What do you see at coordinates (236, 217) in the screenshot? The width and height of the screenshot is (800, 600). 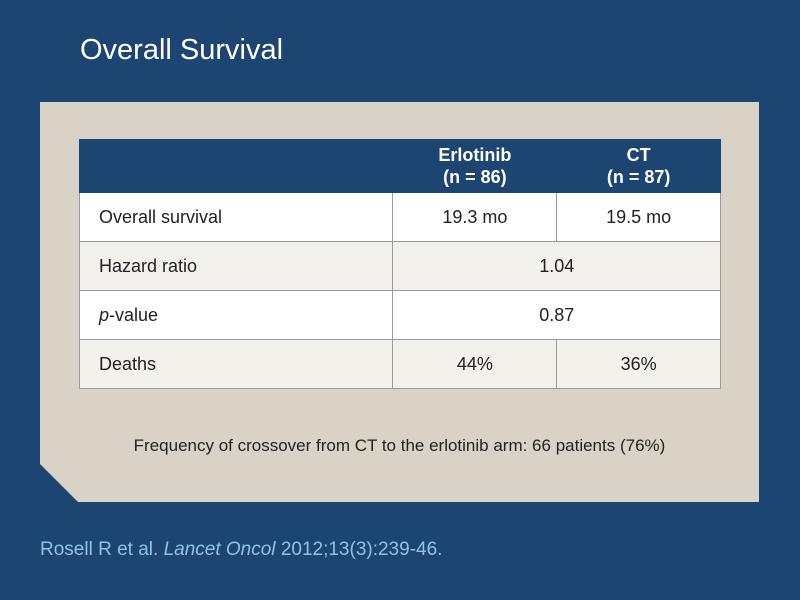 I see `row-label: Overall survival` at bounding box center [236, 217].